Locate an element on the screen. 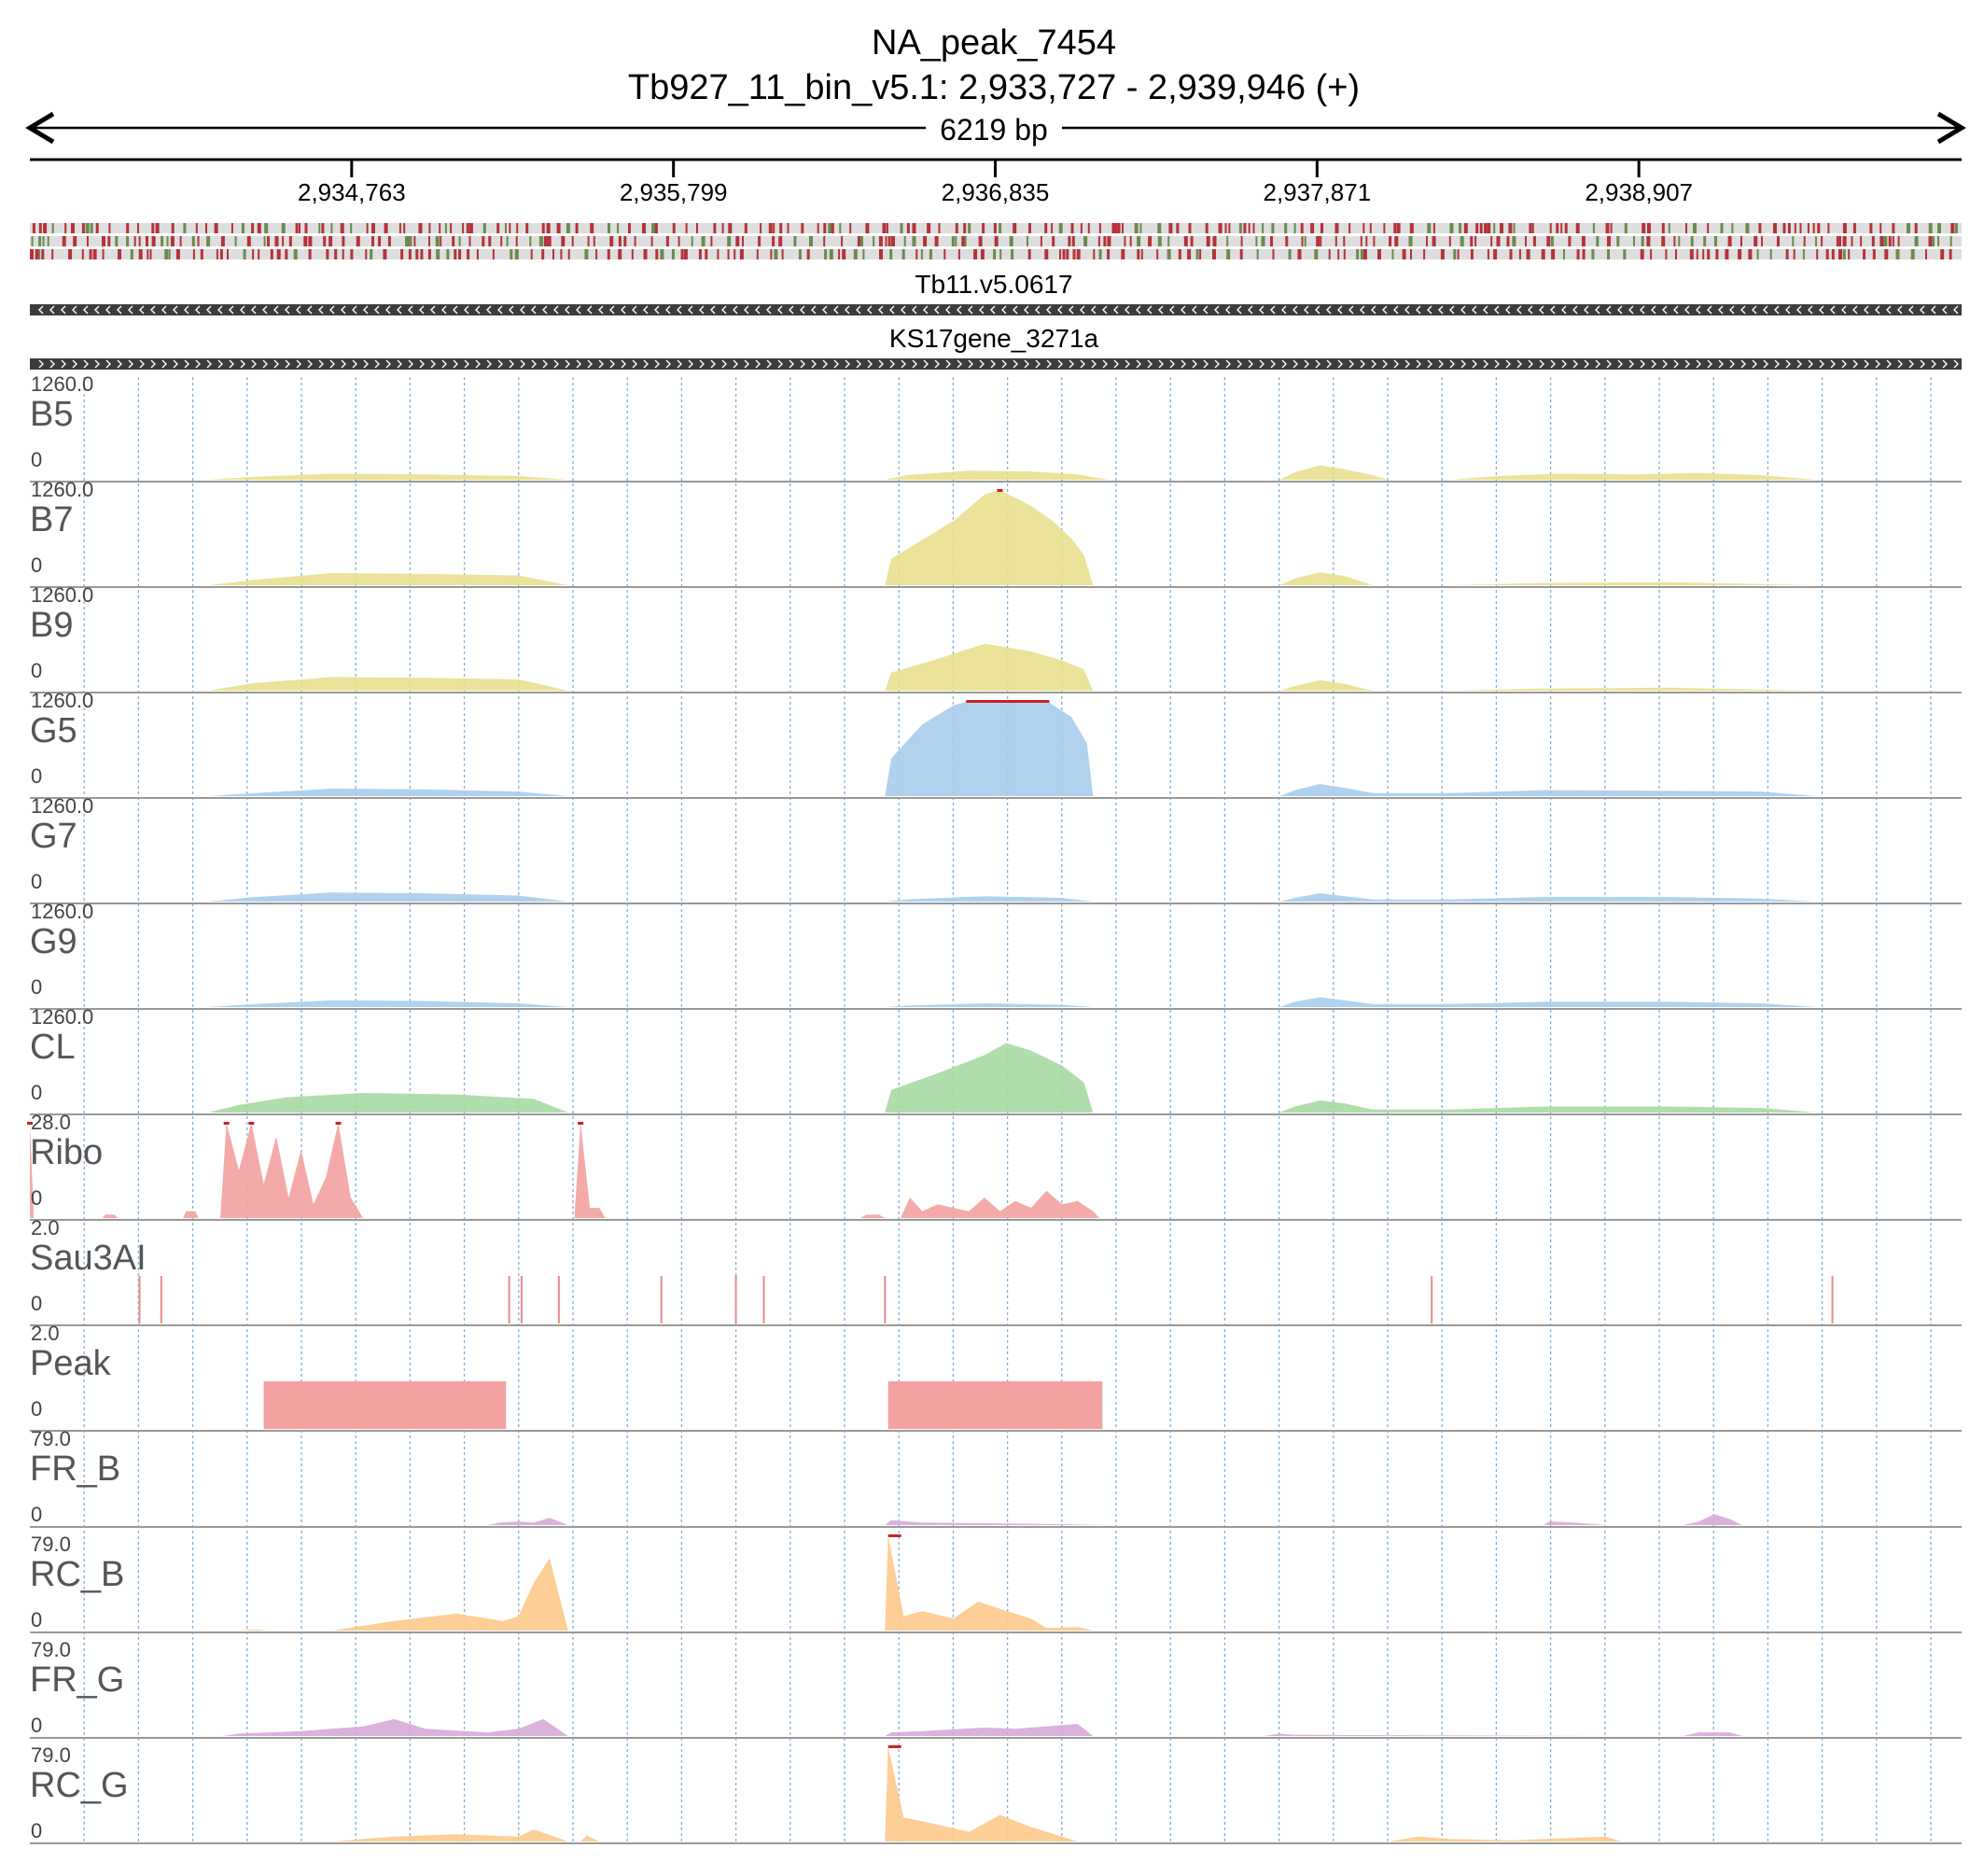 This screenshot has height=1876, width=1984. track-max-label: 1260.0 is located at coordinates (62, 1017).